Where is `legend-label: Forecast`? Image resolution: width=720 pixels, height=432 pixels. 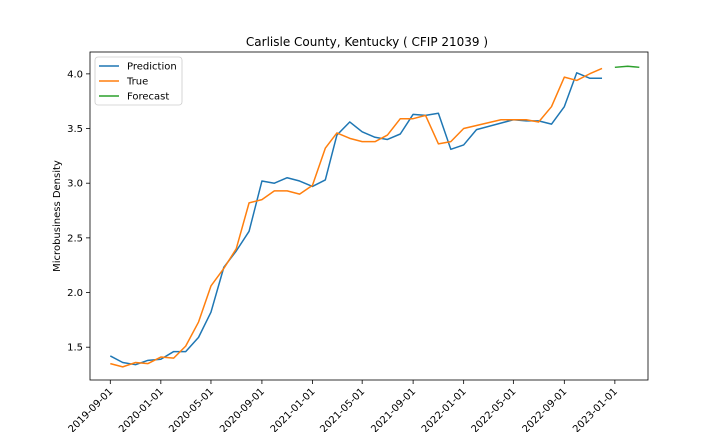 legend-label: Forecast is located at coordinates (148, 97).